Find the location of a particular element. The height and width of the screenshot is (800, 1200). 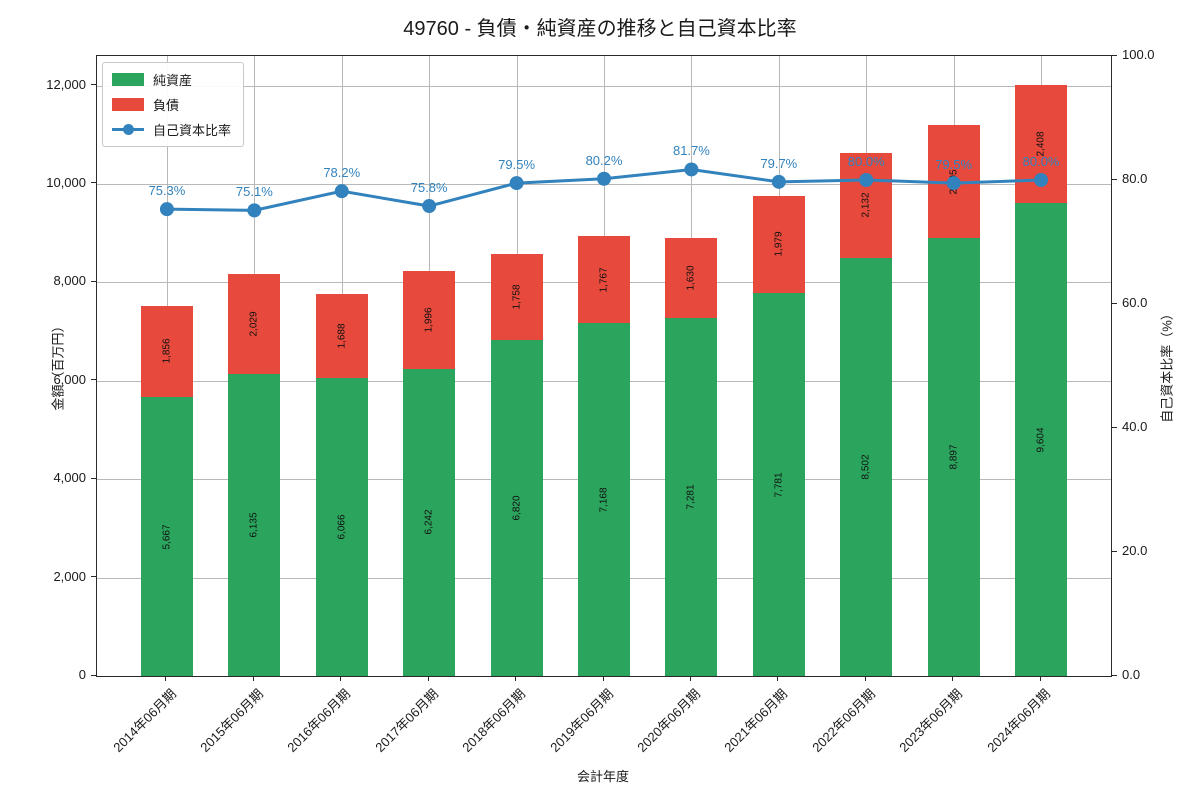

right-y-axis-title: 自己資本比率（%） is located at coordinates (1167, 365).